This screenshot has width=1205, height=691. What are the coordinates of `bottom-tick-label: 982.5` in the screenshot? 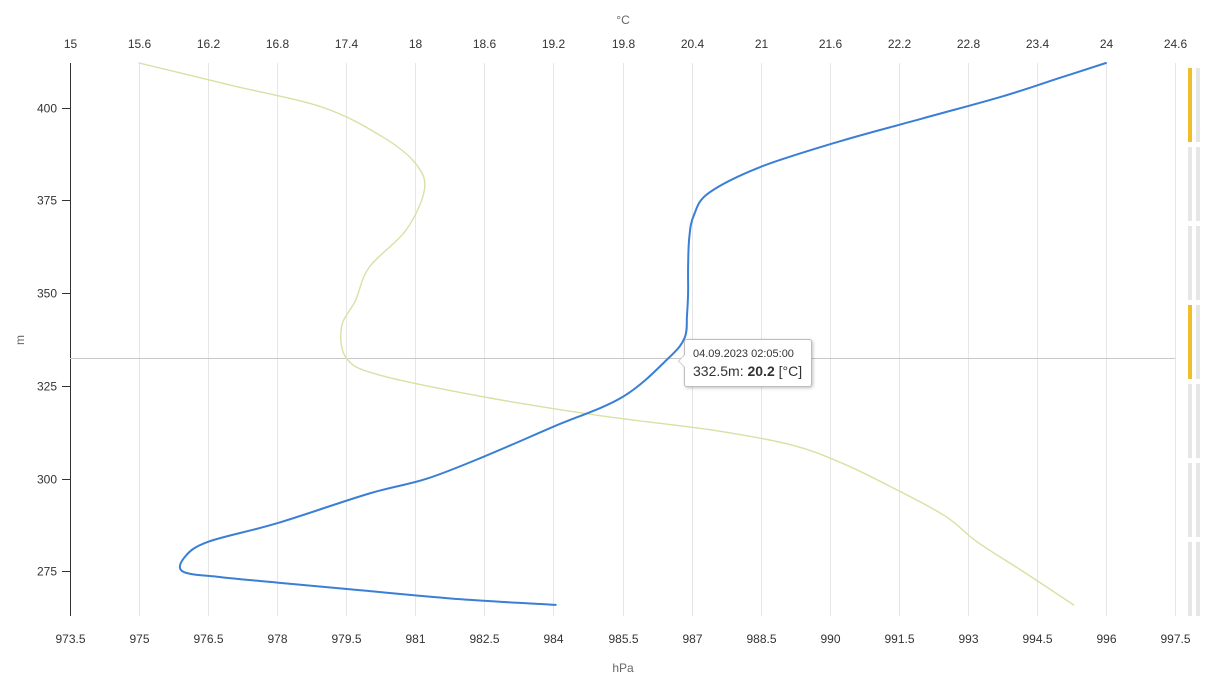 It's located at (484, 639).